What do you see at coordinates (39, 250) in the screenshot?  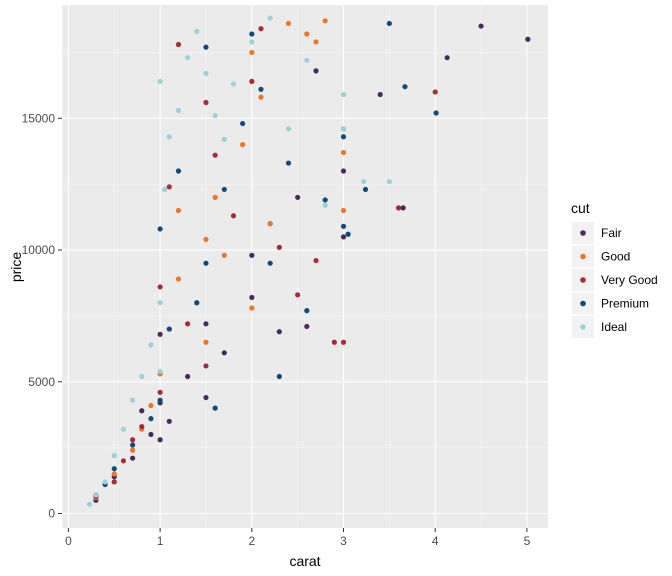 I see `y-tick-label: 10000` at bounding box center [39, 250].